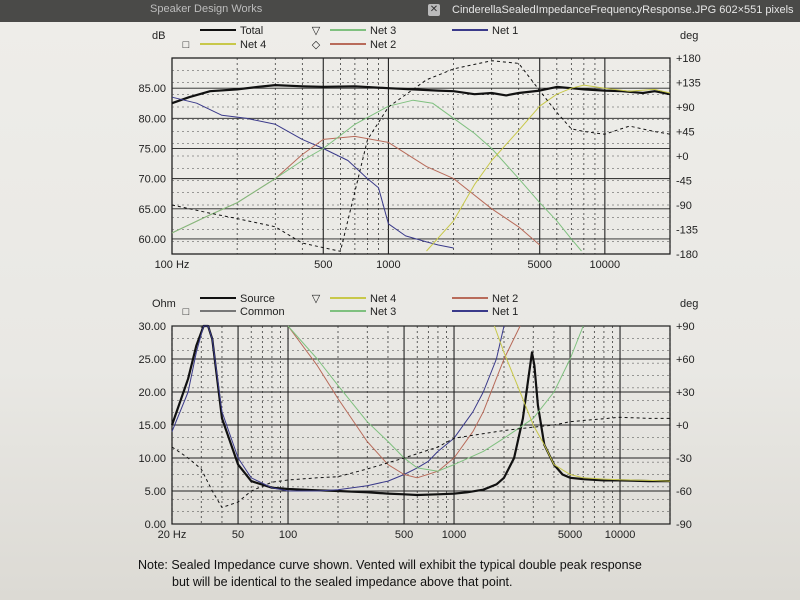 The image size is (800, 600). Describe the element at coordinates (155, 525) in the screenshot. I see `y-tick-label: 0.00` at that location.